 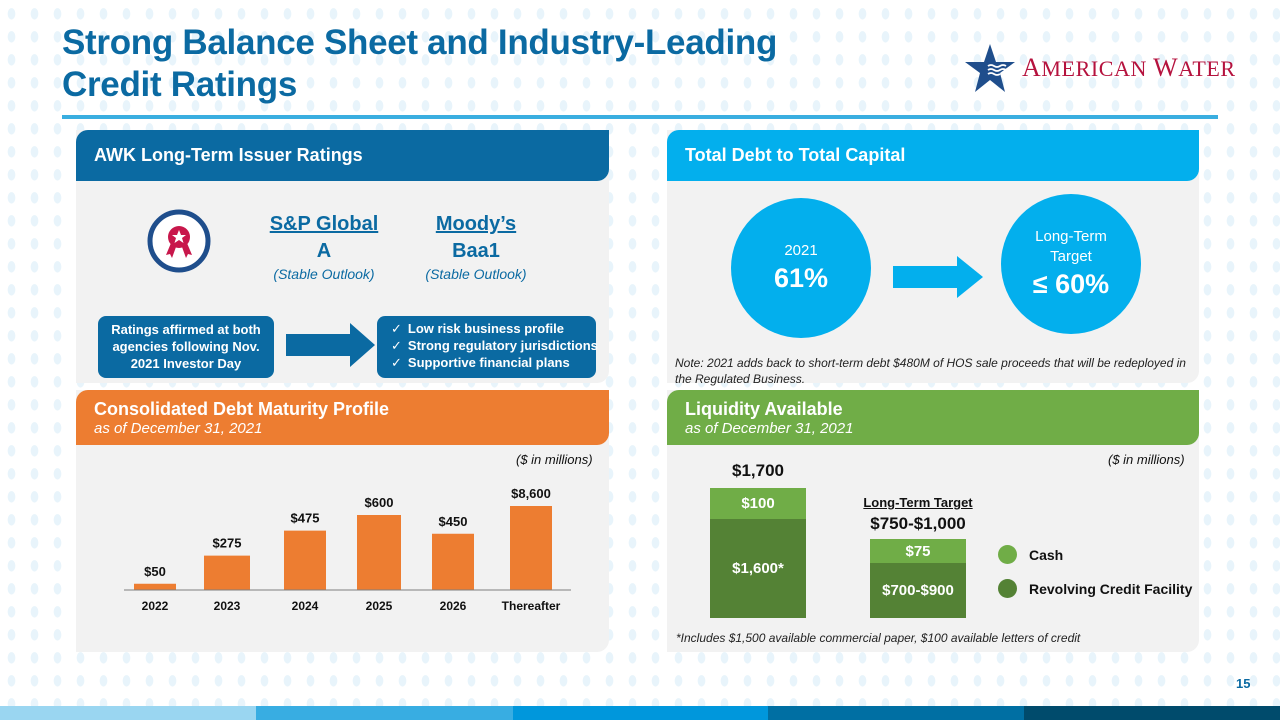 I want to click on data-label: $275, so click(x=227, y=543).